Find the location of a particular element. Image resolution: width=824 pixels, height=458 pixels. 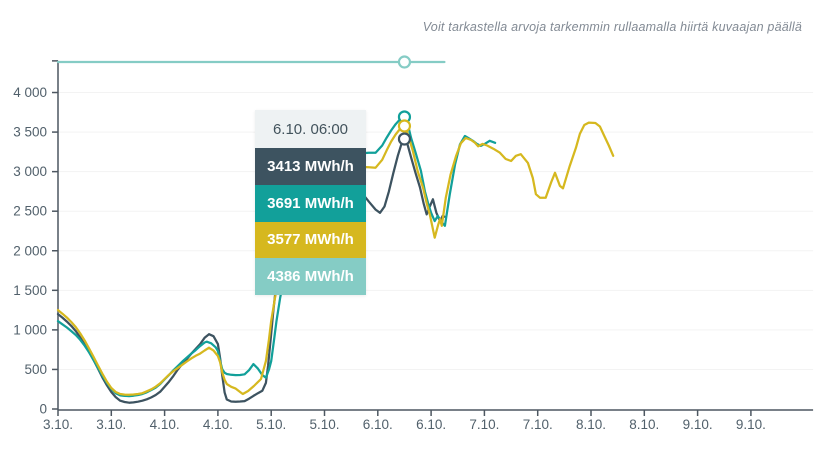

y-tick-label: 1 000 is located at coordinates (30, 329).